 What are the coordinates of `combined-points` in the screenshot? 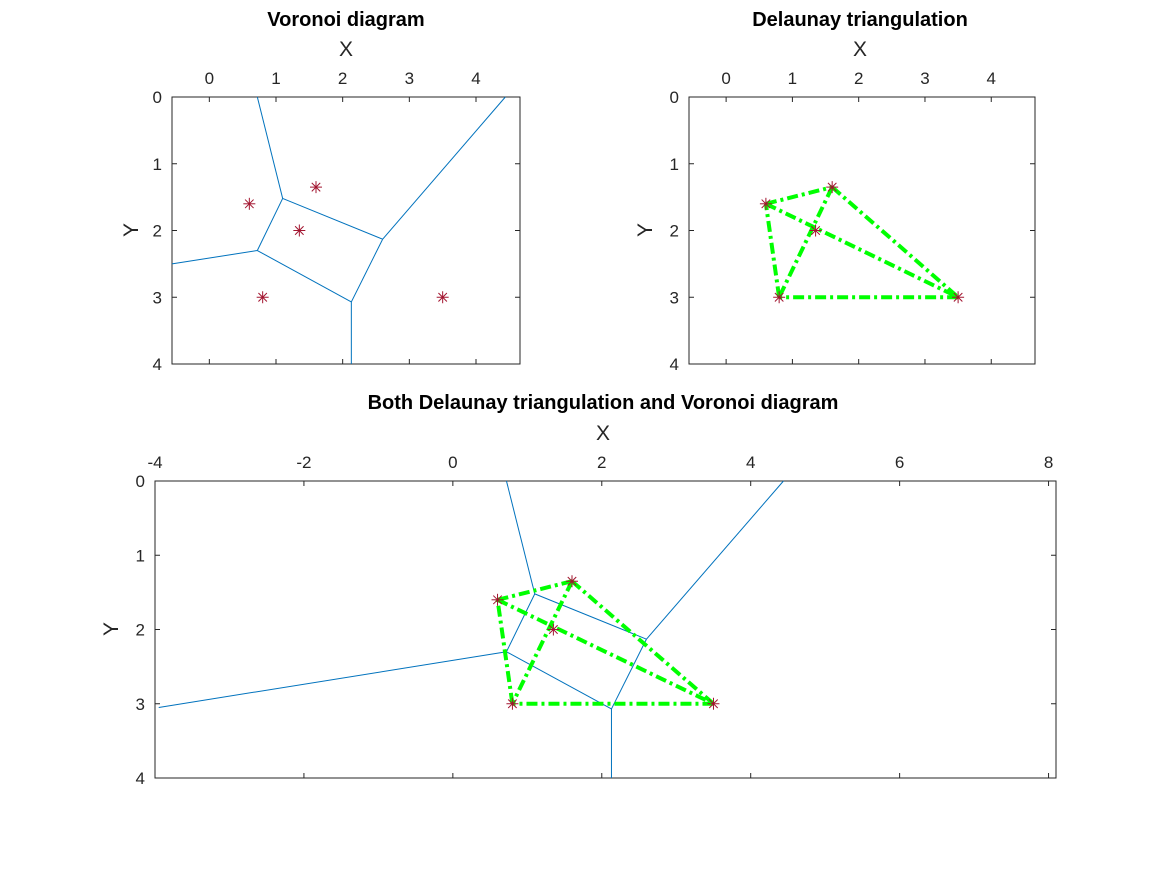 It's located at (605, 642).